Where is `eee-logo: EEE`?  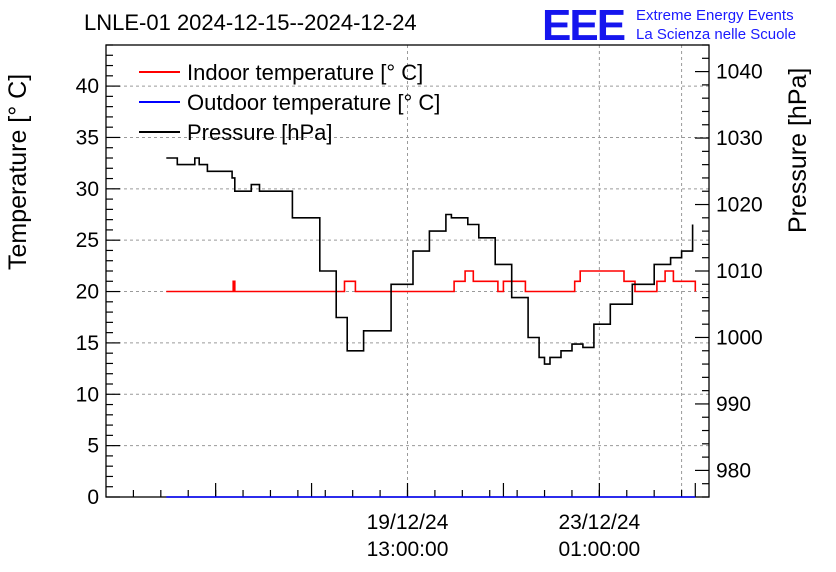
eee-logo: EEE is located at coordinates (584, 25).